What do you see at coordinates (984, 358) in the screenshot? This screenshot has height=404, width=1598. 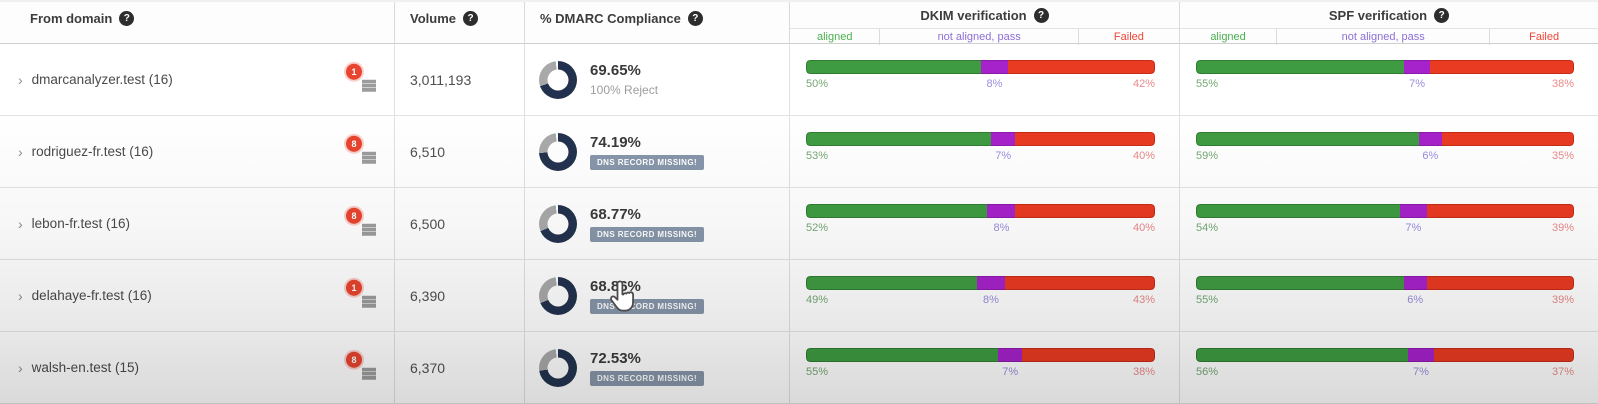 I see `dkim-stacked-bar: 55% 7% 38%` at bounding box center [984, 358].